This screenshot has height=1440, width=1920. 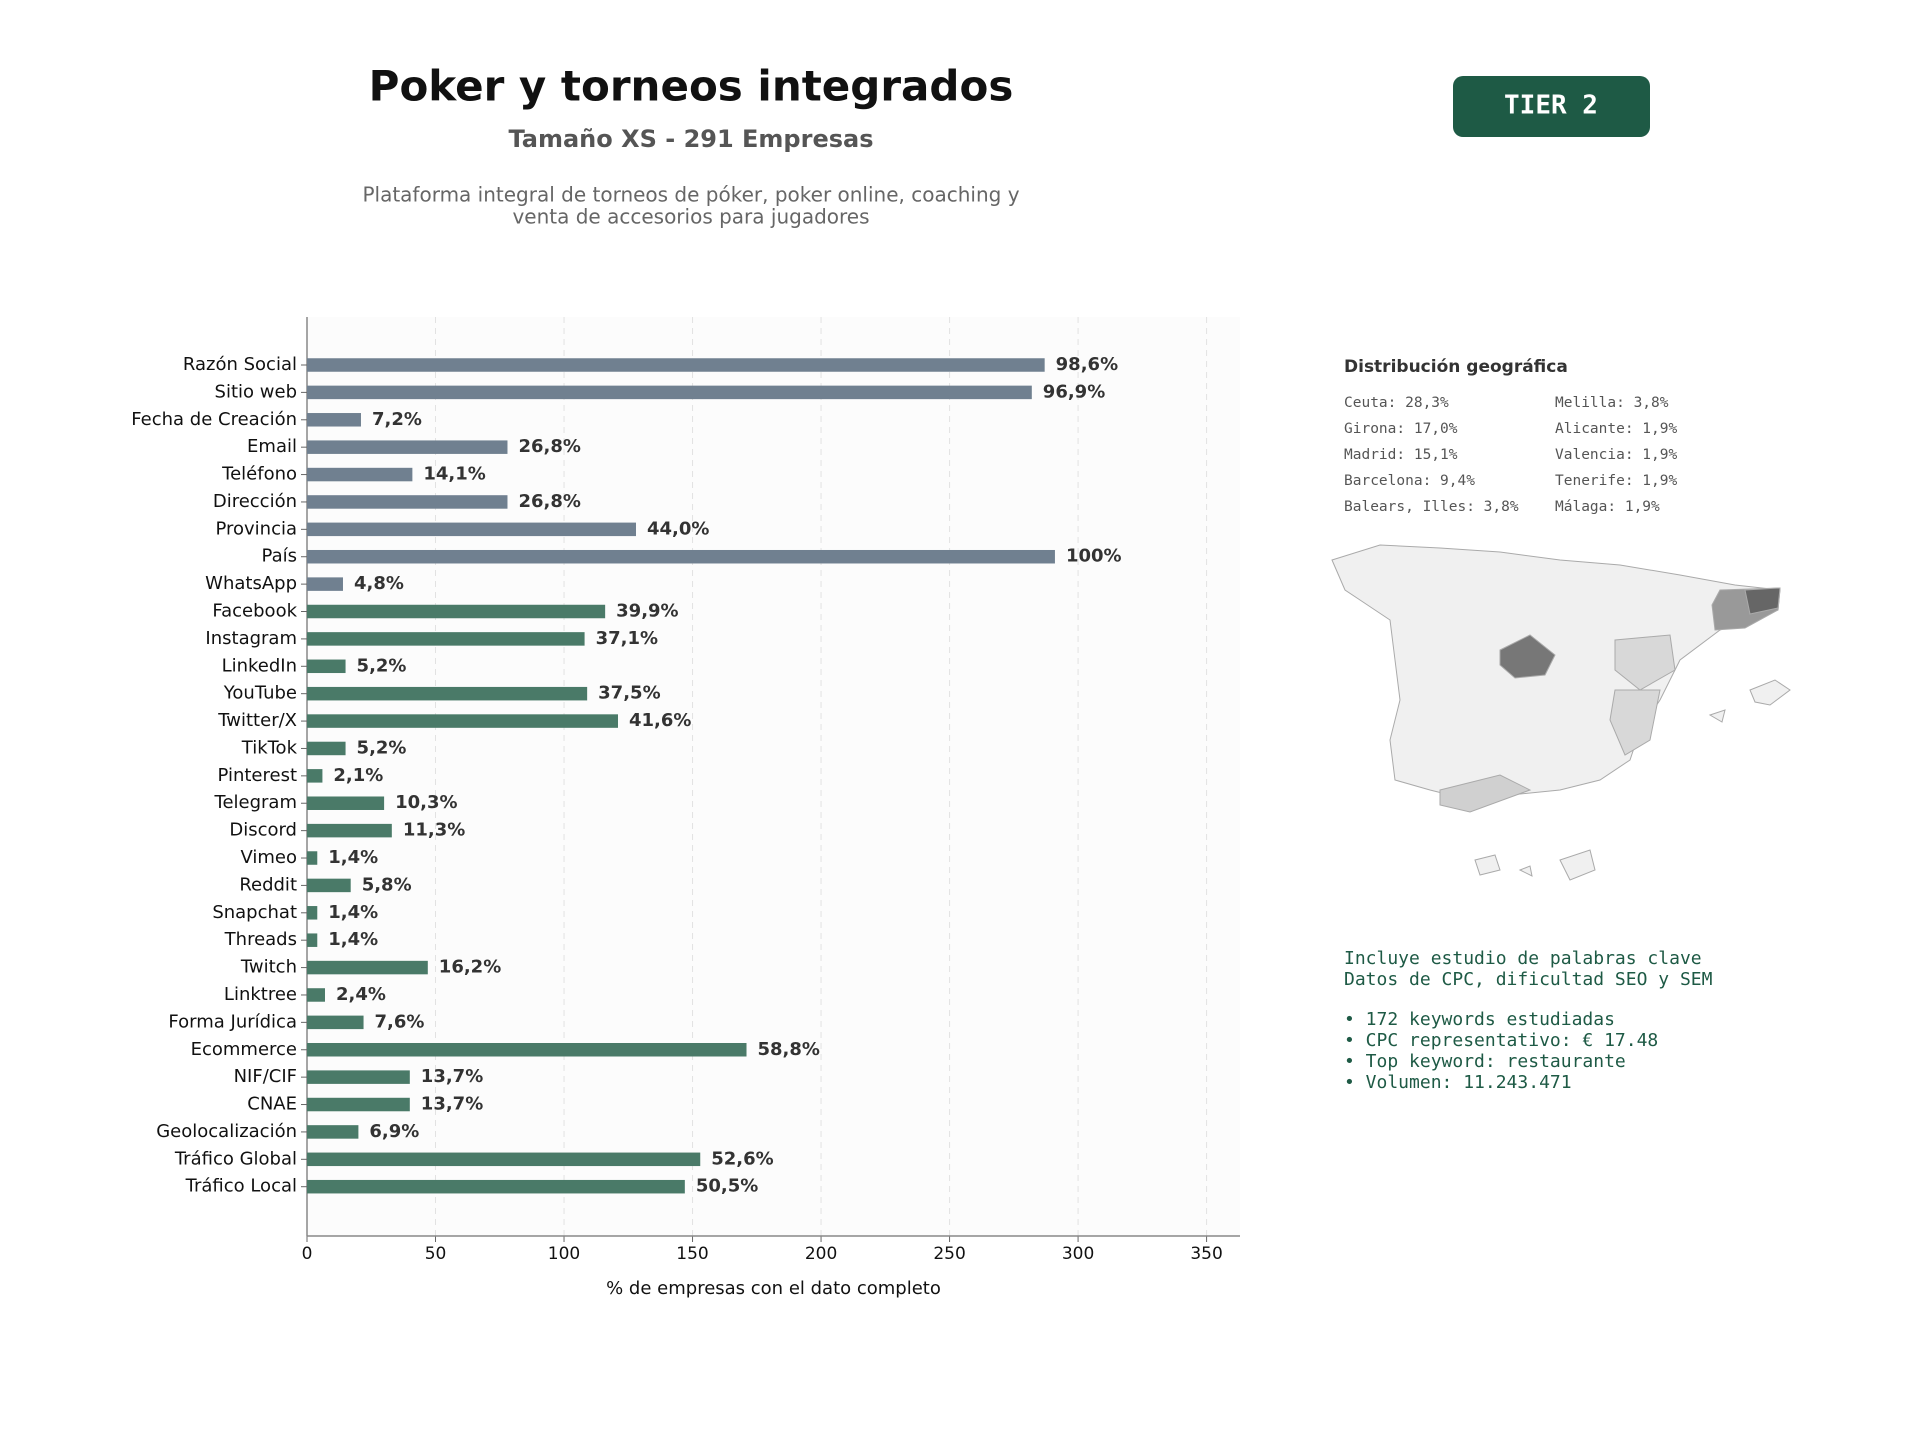 I want to click on y-tick-label: Provincia, so click(x=256, y=528).